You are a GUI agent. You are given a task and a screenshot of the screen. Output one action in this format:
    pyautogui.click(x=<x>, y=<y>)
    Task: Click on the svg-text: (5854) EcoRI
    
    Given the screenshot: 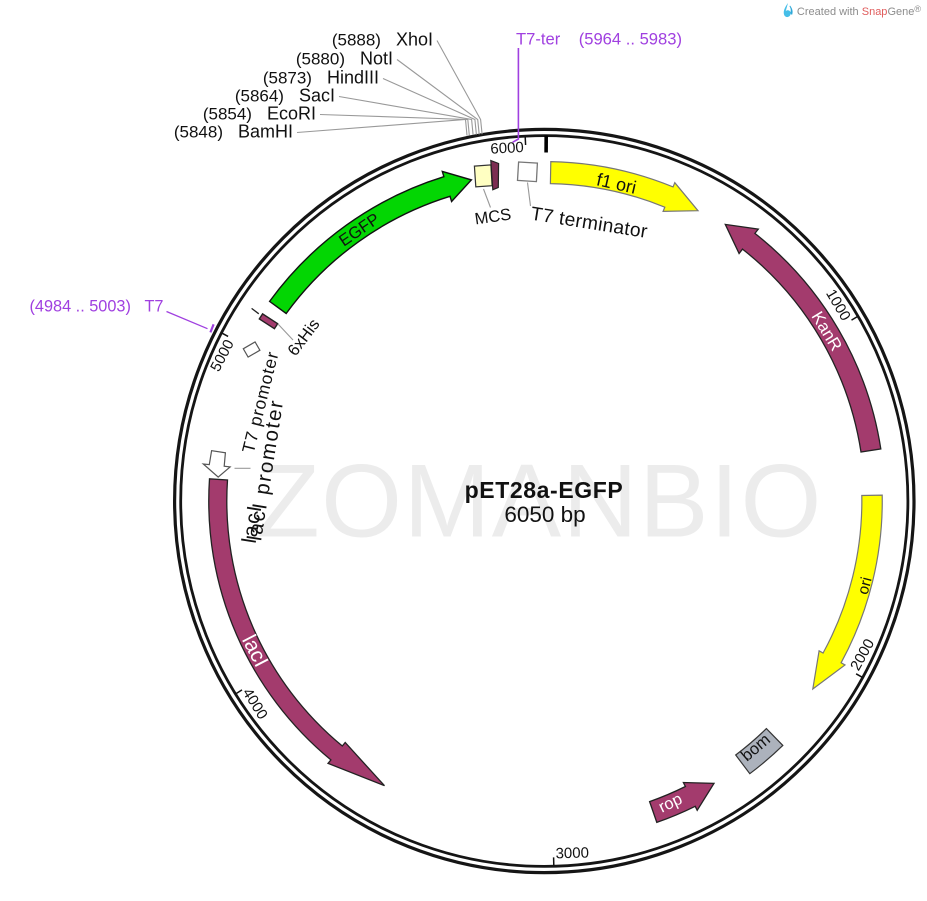 What is the action you would take?
    pyautogui.click(x=259, y=114)
    